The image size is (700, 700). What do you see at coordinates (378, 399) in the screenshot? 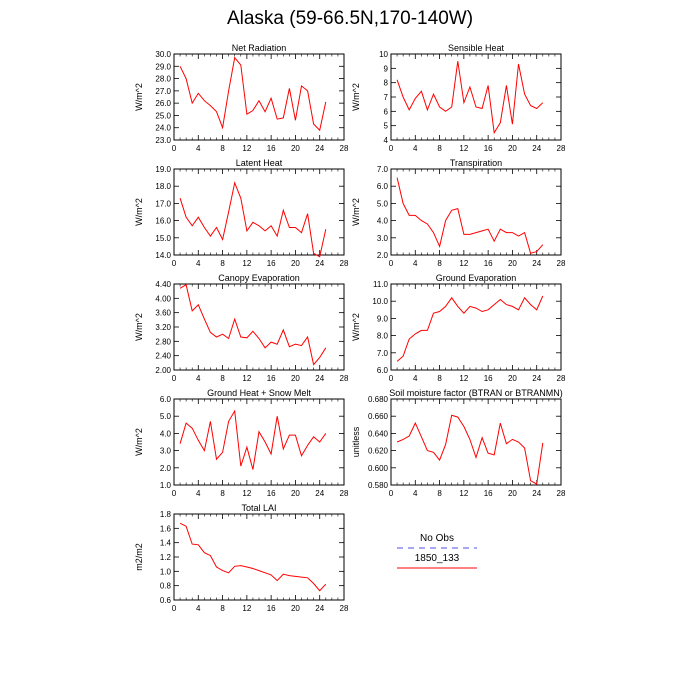
I see `y-tick-label: 0.680` at bounding box center [378, 399].